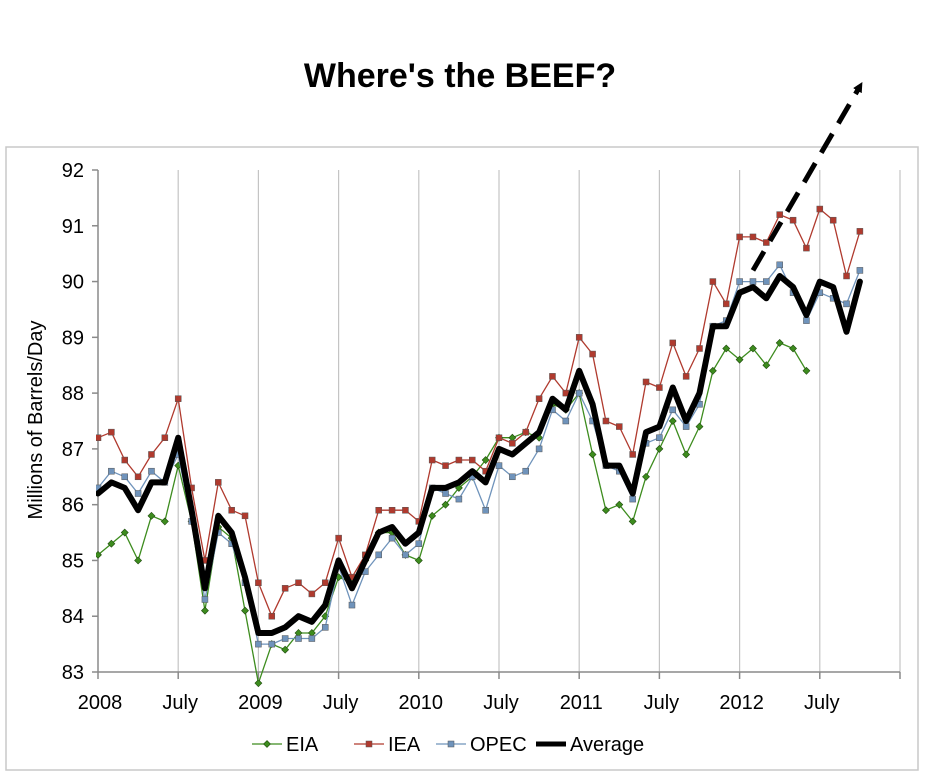 The width and height of the screenshot is (925, 776). I want to click on y-tick-label: 87, so click(73, 450).